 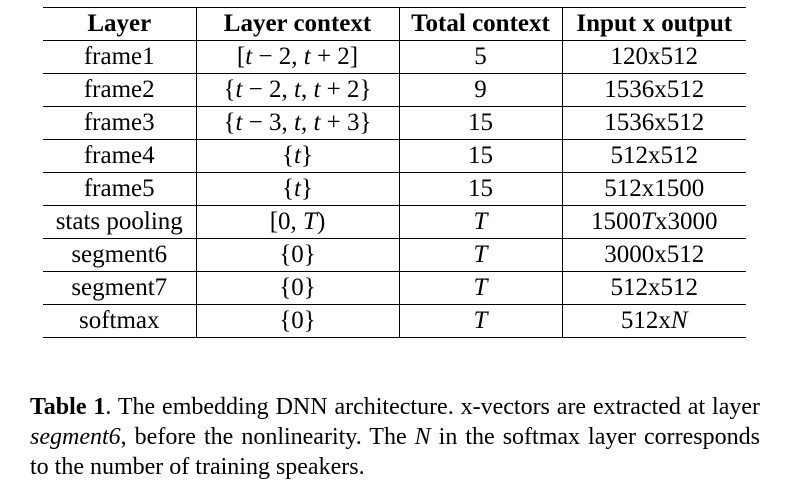 I want to click on table-row: frame5 {t} 15 512x1500, so click(x=394, y=189).